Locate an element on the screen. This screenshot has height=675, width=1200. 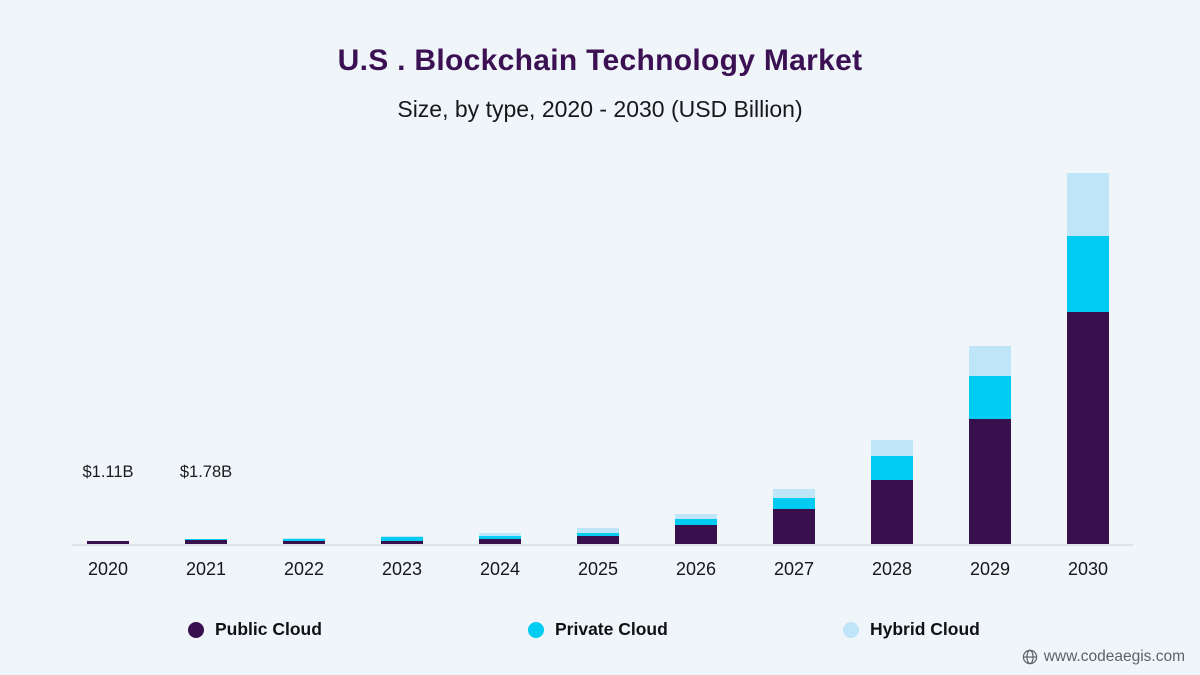
bar-2030-private-cloud-segment is located at coordinates (1088, 273).